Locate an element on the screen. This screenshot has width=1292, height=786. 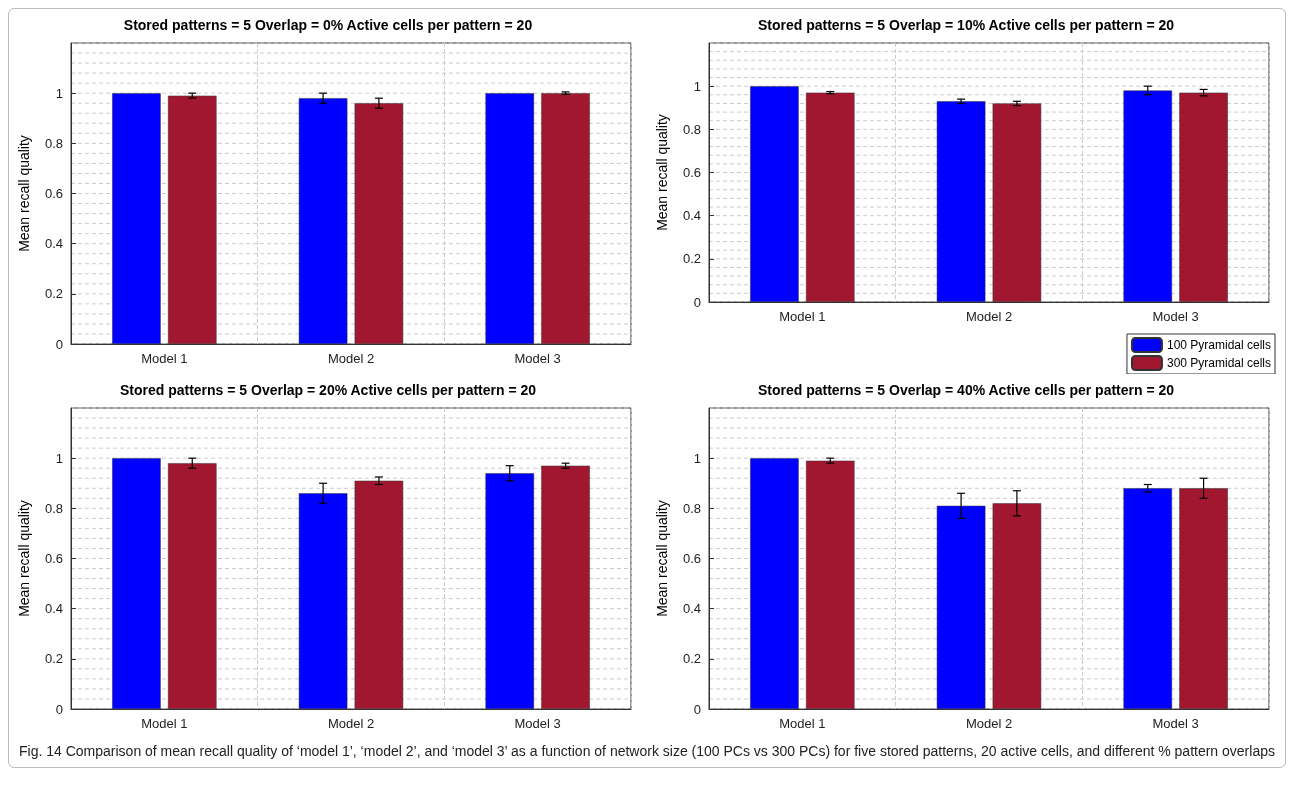
chart-title: Stored patterns = 5 Overlap = 0% Active cells per pattern = 20 is located at coordinates (328, 25).